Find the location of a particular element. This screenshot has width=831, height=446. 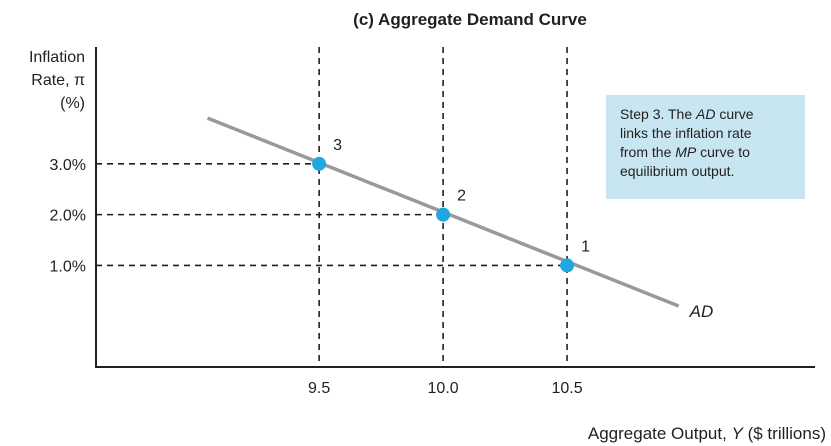

chart-title: (c) Aggregate Demand Curve is located at coordinates (470, 19).